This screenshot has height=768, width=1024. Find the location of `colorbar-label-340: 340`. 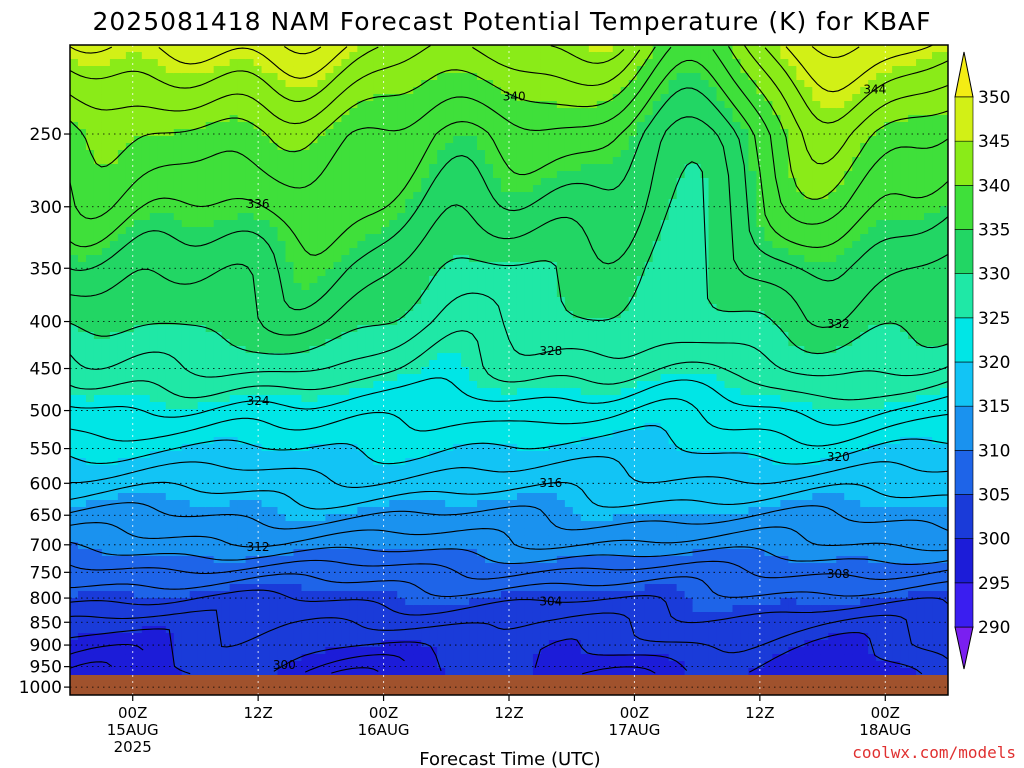

colorbar-label-340: 340 is located at coordinates (994, 186).